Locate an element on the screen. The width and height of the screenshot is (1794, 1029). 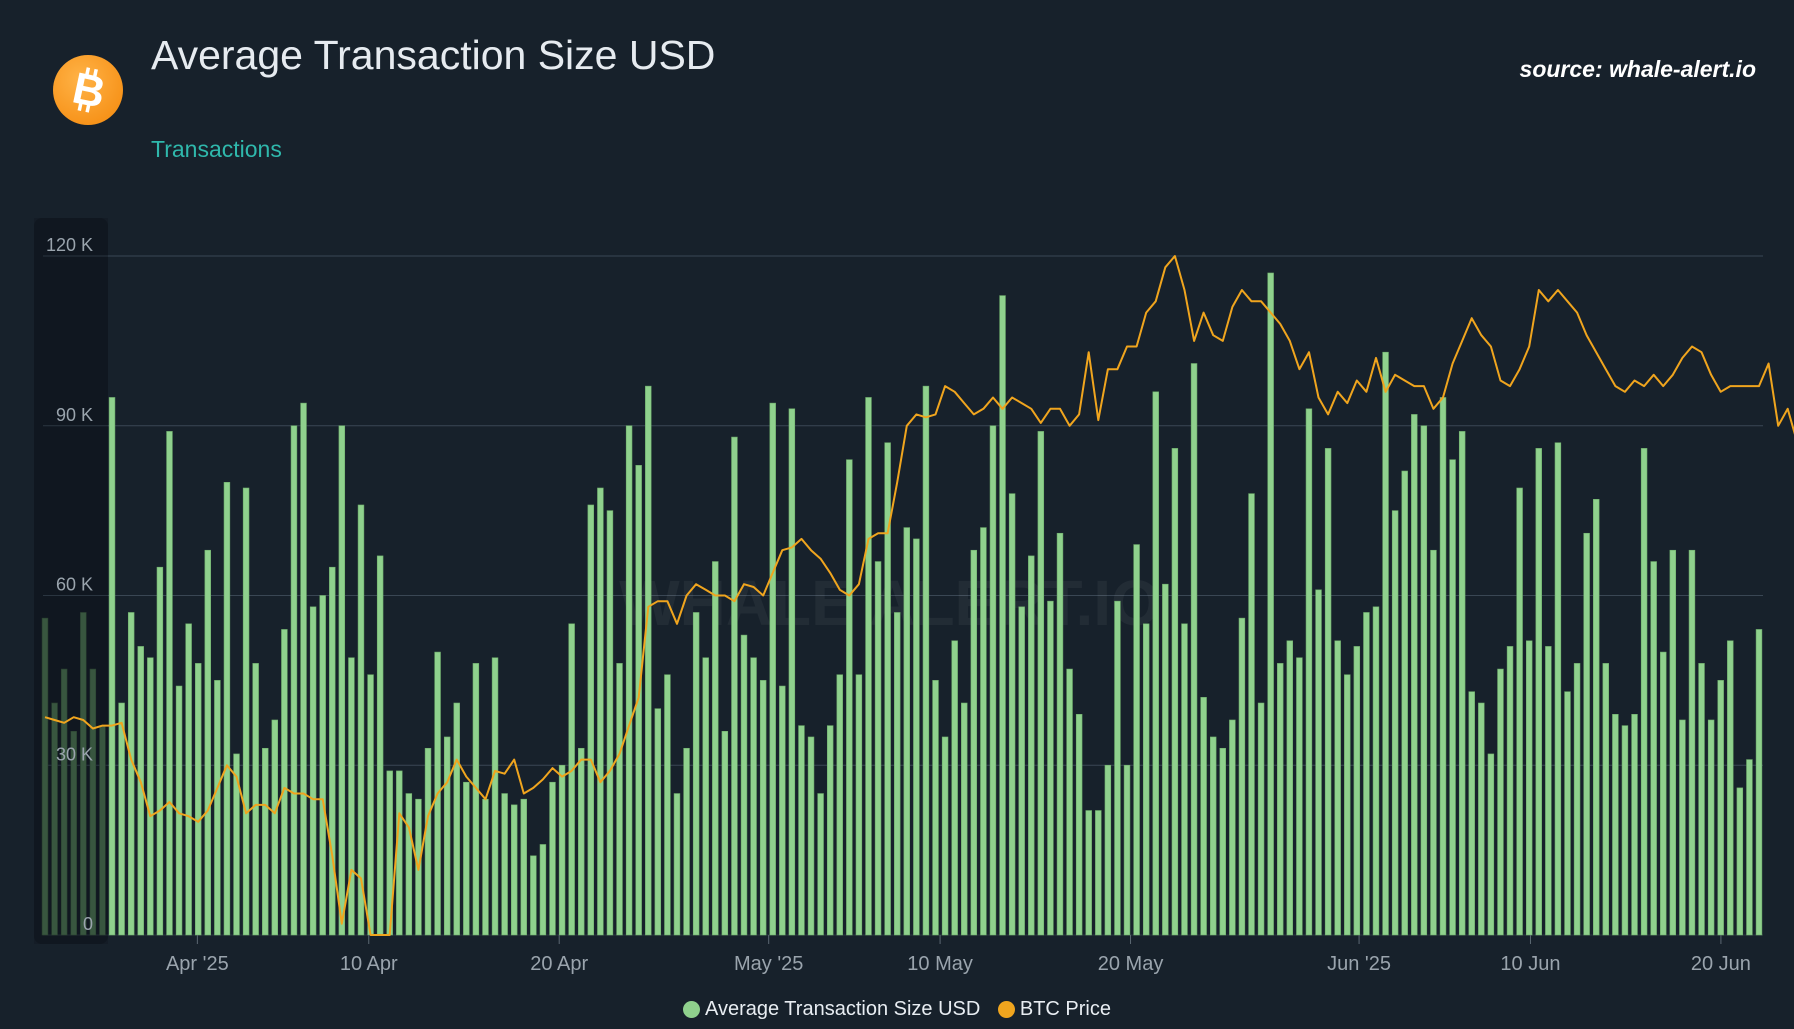
x-tick-label: May '25 is located at coordinates (768, 964).